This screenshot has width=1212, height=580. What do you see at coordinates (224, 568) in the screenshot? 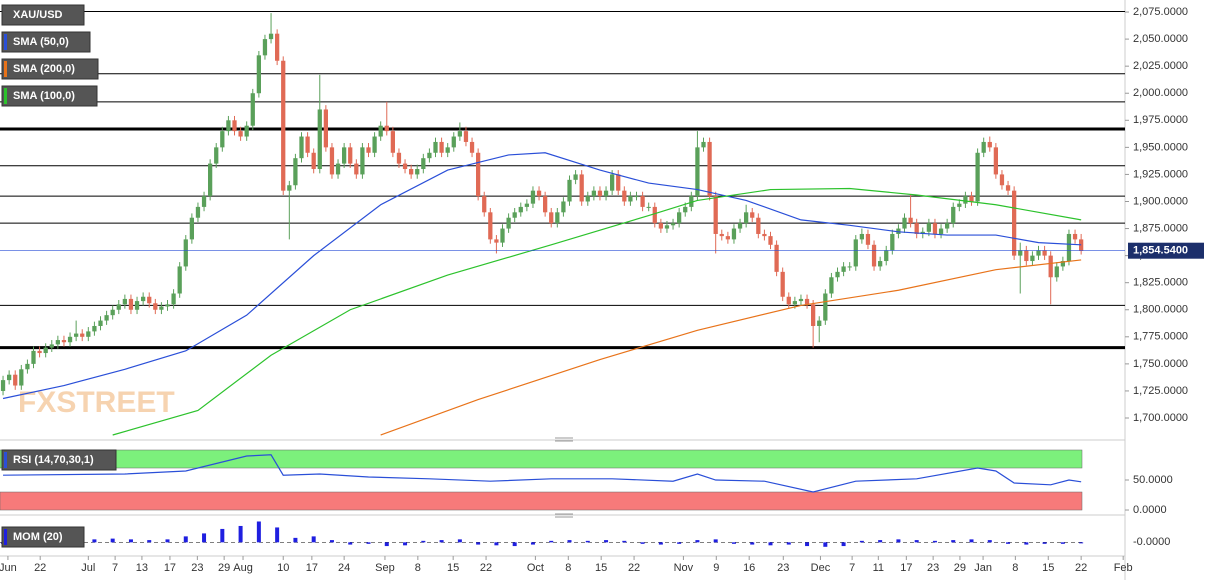
I see `x-tick-label: 29` at bounding box center [224, 568].